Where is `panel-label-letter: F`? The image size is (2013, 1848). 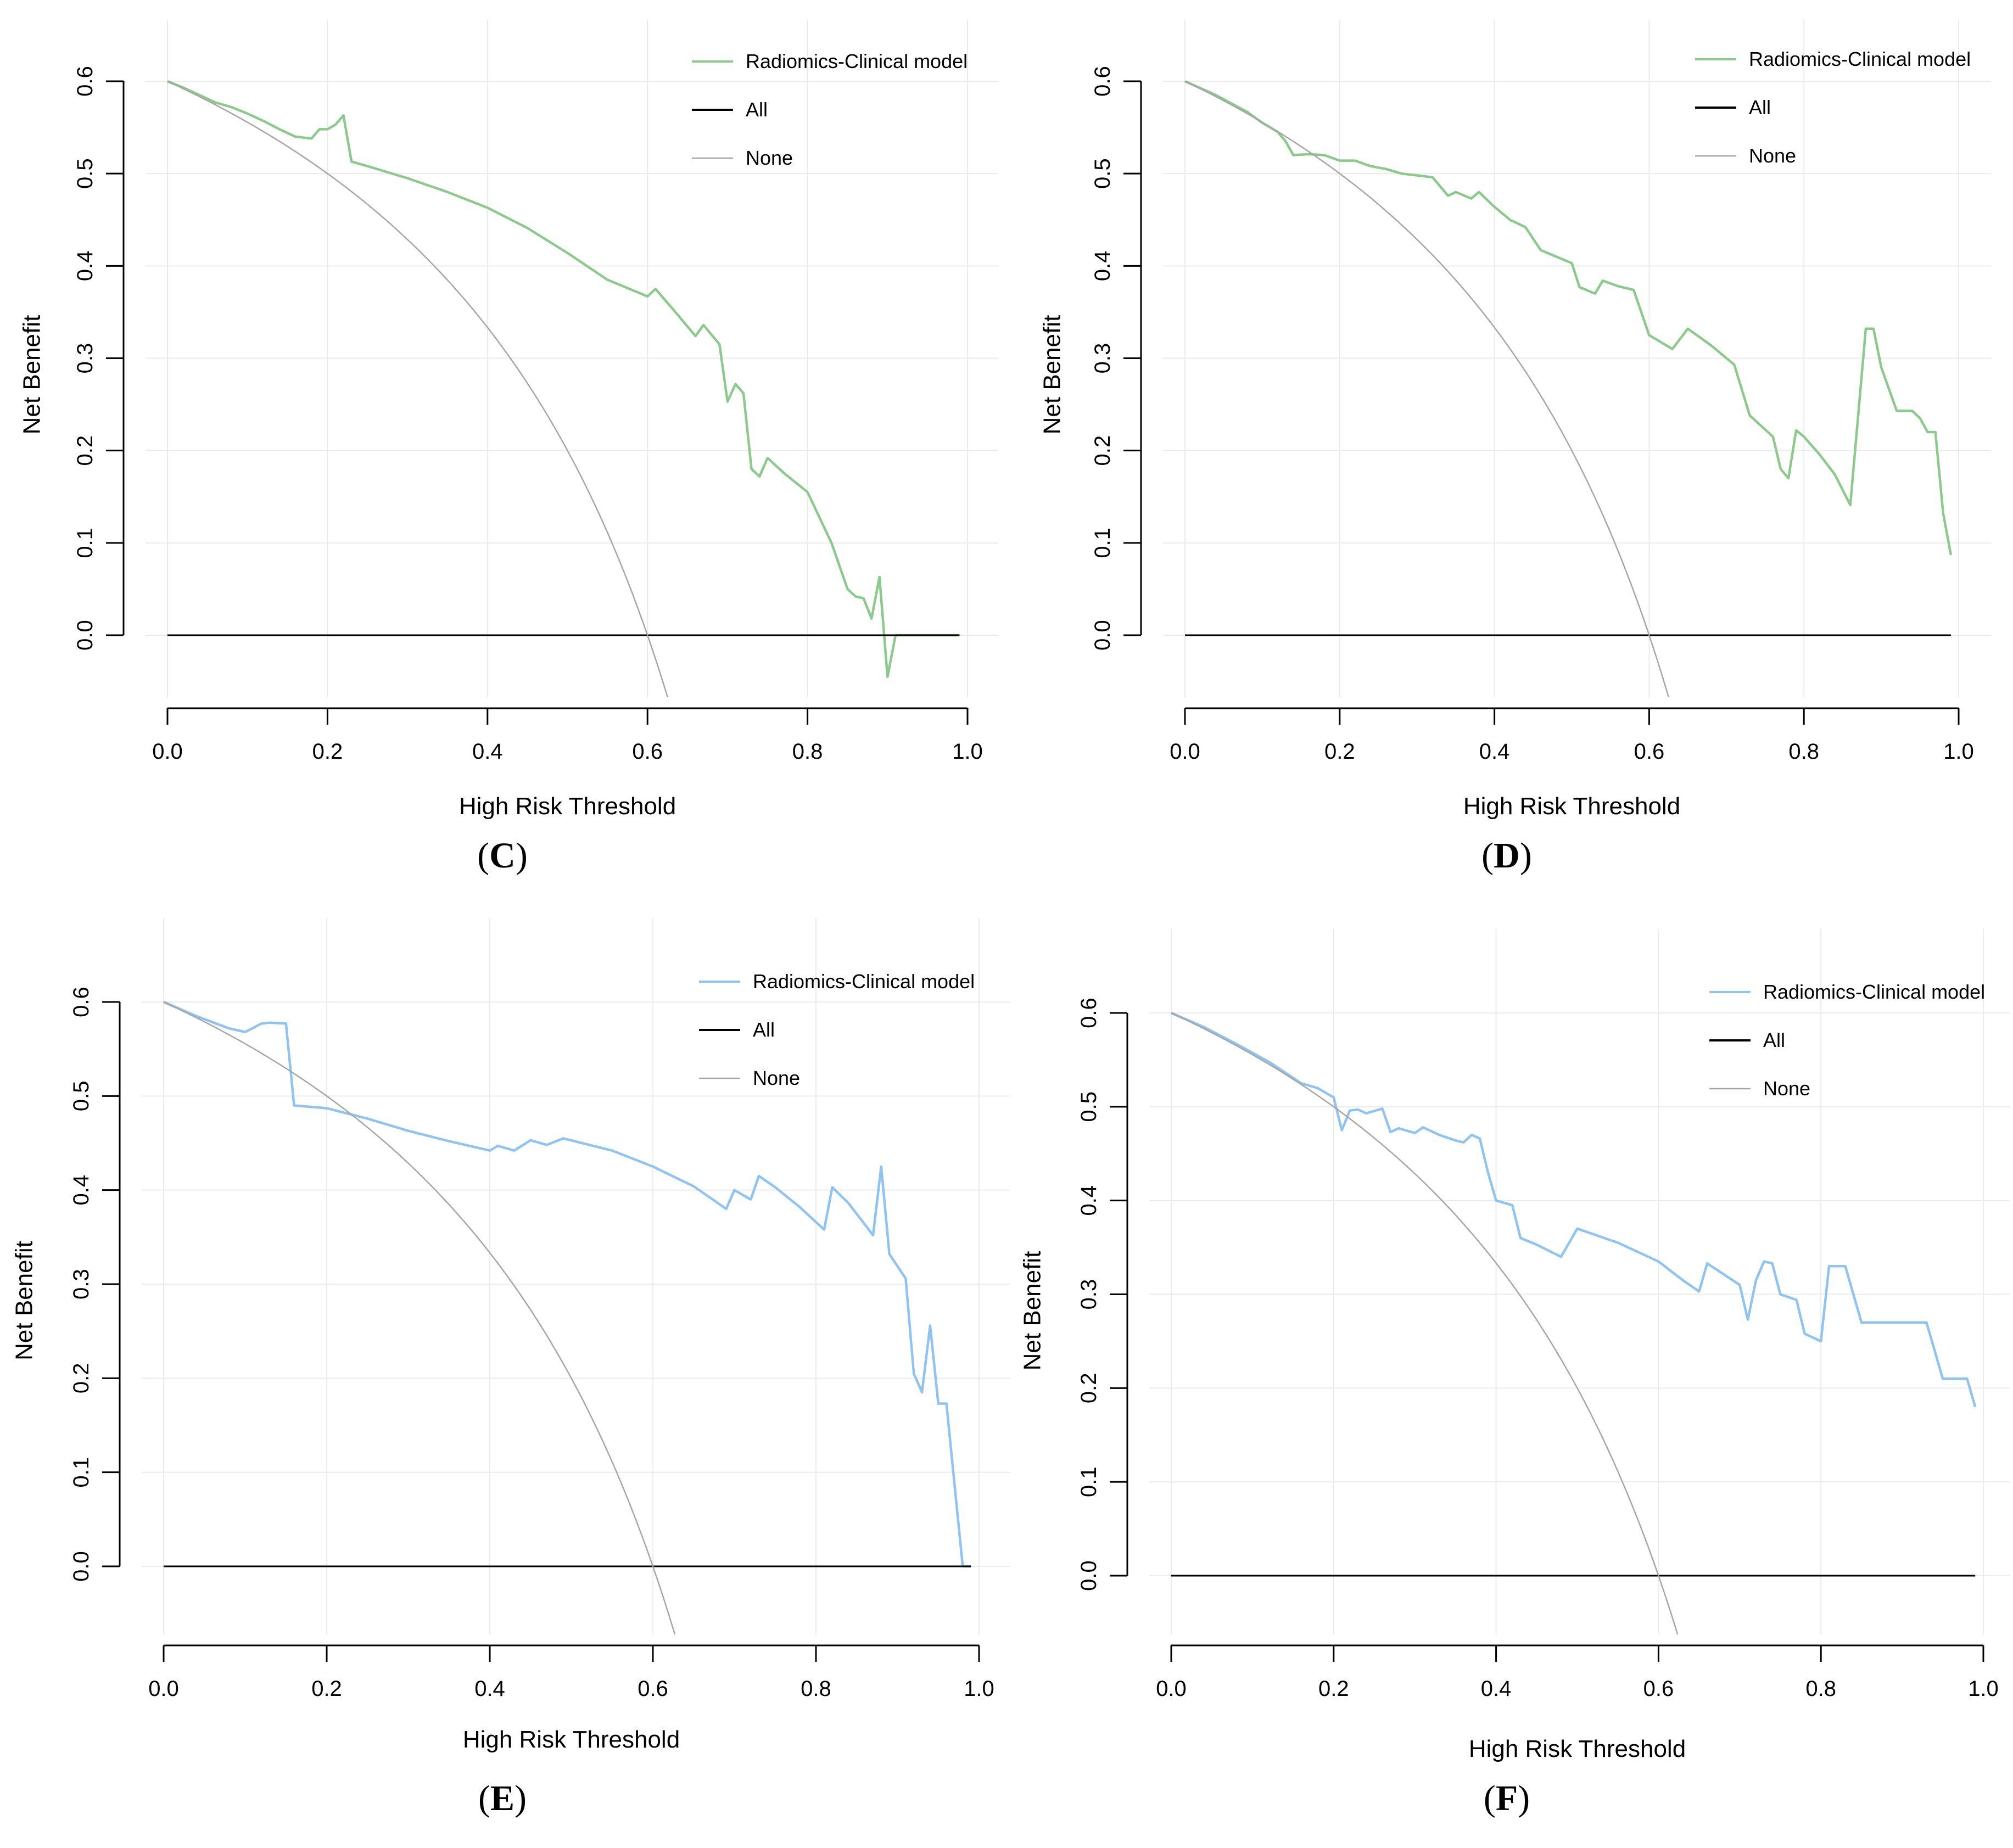 panel-label-letter: F is located at coordinates (1507, 1798).